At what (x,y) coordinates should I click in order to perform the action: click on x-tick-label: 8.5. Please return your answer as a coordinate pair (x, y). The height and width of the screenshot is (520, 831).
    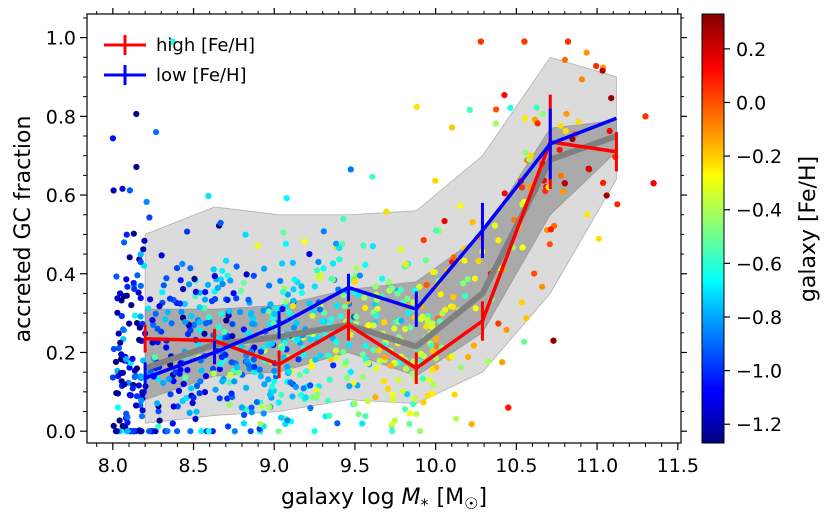
    Looking at the image, I should click on (193, 466).